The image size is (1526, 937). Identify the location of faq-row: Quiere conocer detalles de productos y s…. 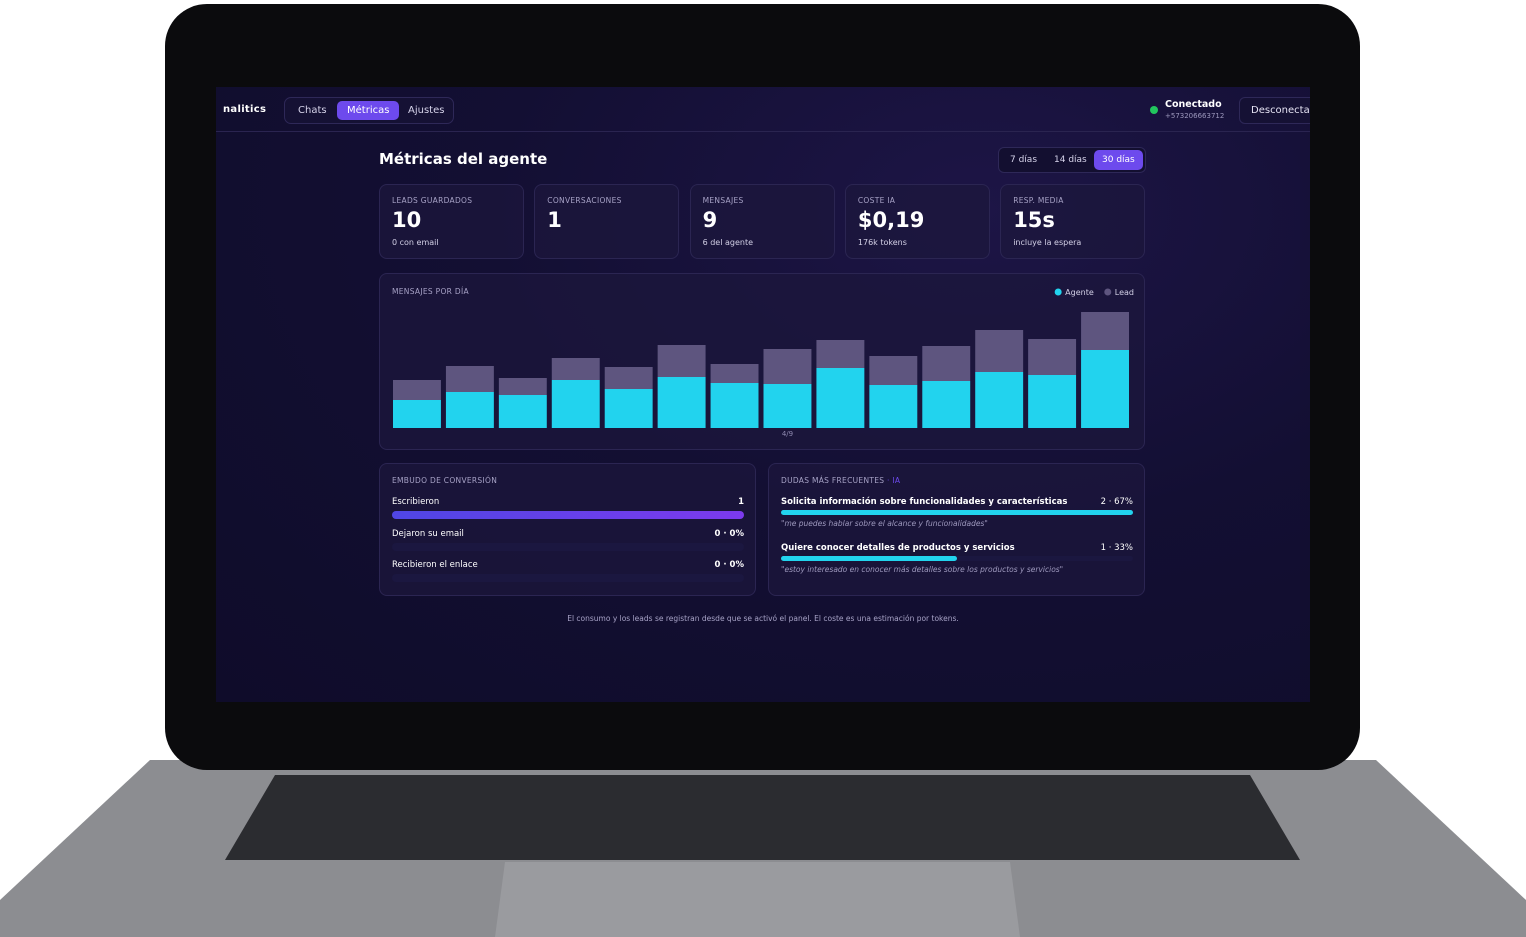
(957, 563).